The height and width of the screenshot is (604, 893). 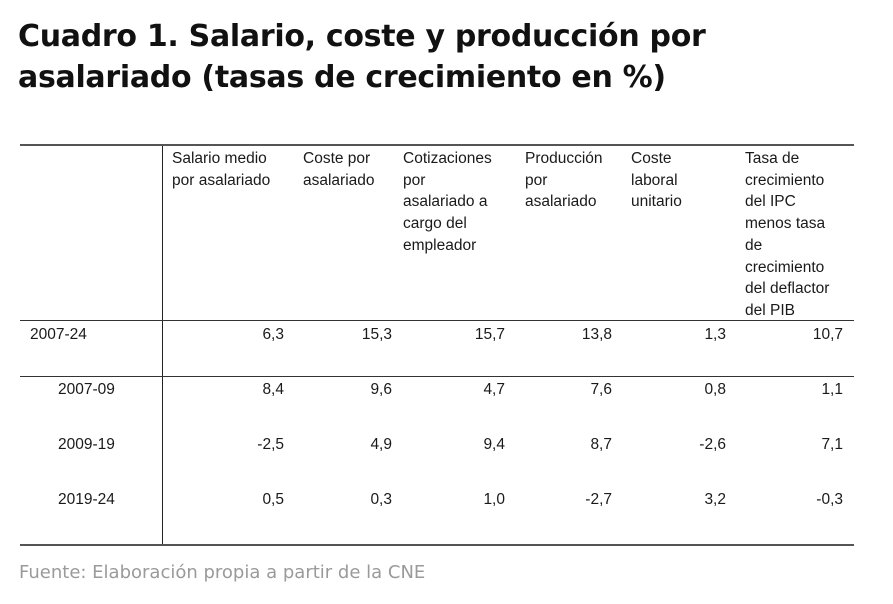 I want to click on table-cell: 13,8, so click(x=596, y=334).